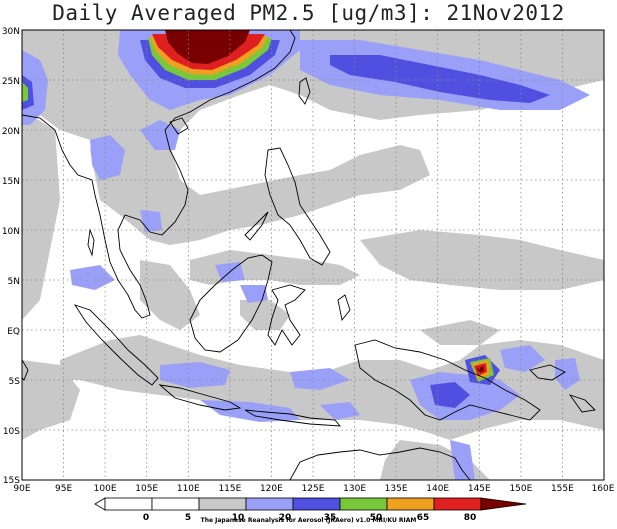 The width and height of the screenshot is (617, 529). Describe the element at coordinates (423, 518) in the screenshot. I see `colorbar-tick-label: 65` at that location.